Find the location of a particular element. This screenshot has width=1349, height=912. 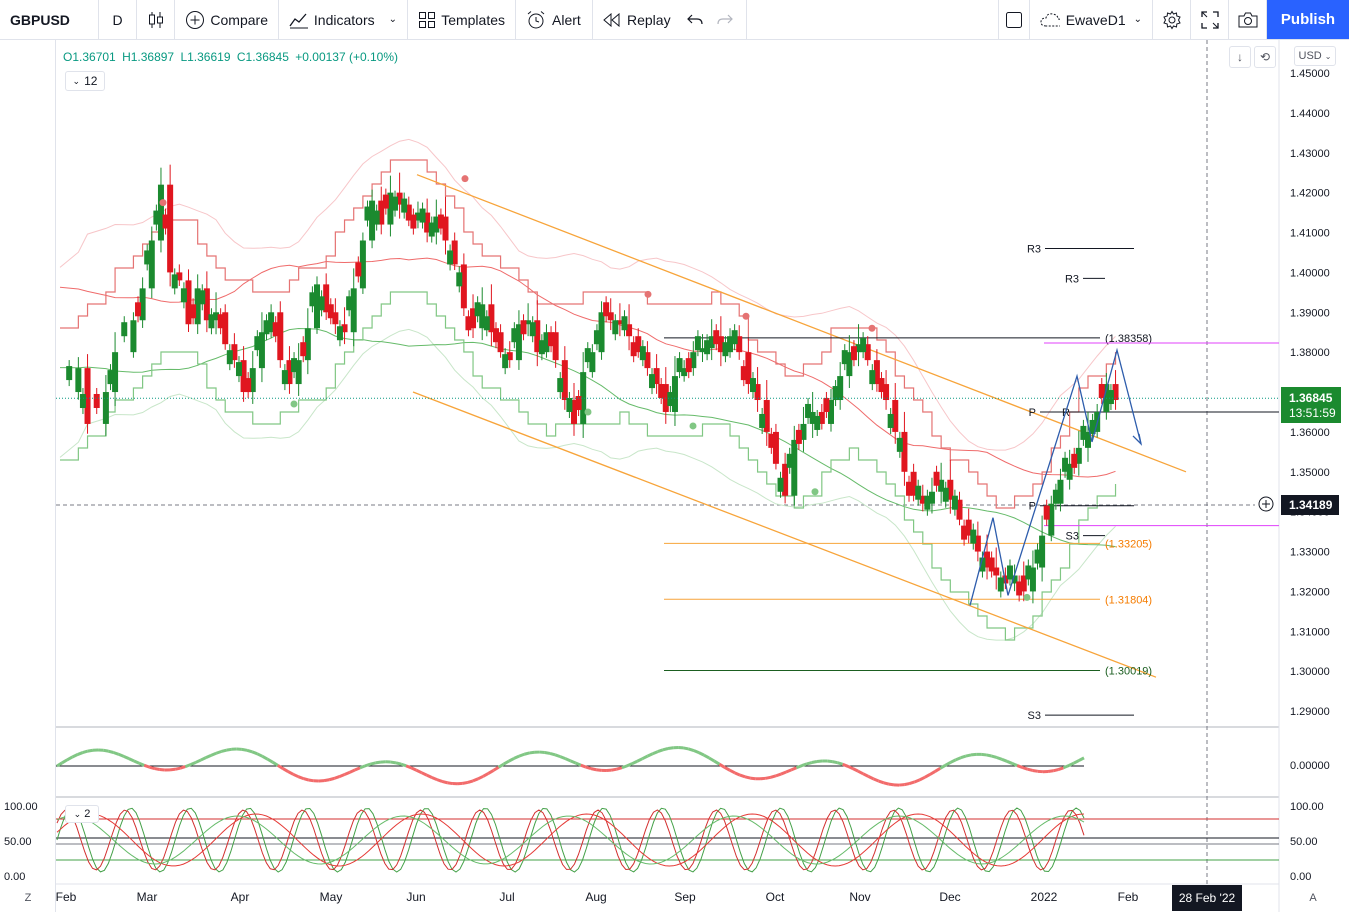

reset-chart-button: ⟲ is located at coordinates (1265, 57).